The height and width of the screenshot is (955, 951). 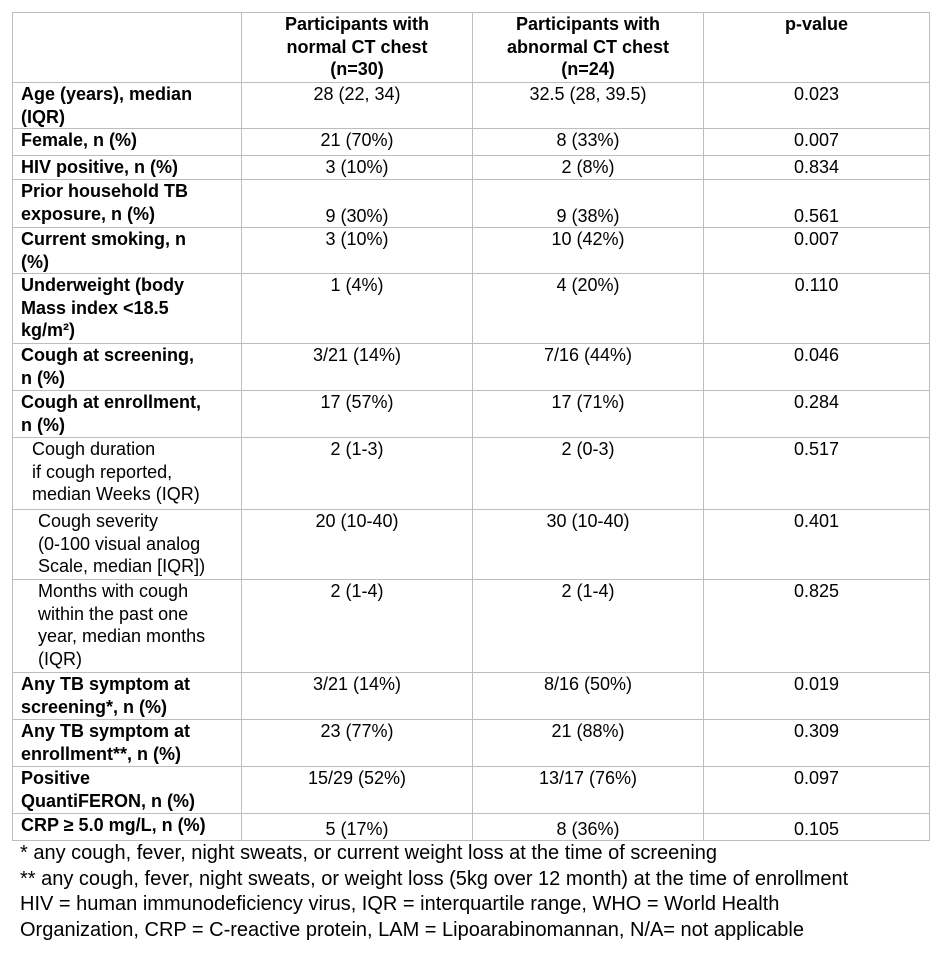 I want to click on table-row: Female, n (%) 21 (70%) 8 (33%) 0.007, so click(x=471, y=142).